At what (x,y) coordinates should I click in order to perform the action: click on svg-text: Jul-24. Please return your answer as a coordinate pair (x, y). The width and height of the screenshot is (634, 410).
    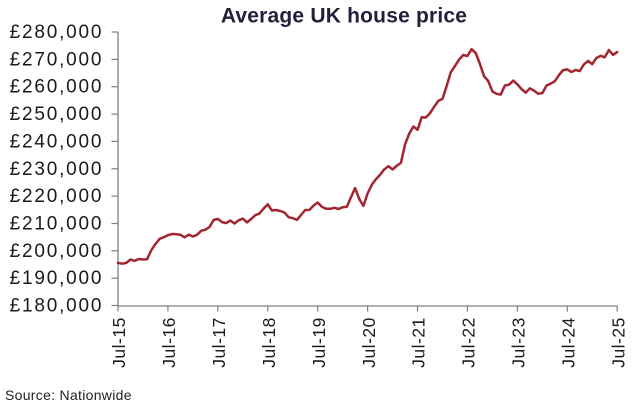
    Looking at the image, I should click on (569, 342).